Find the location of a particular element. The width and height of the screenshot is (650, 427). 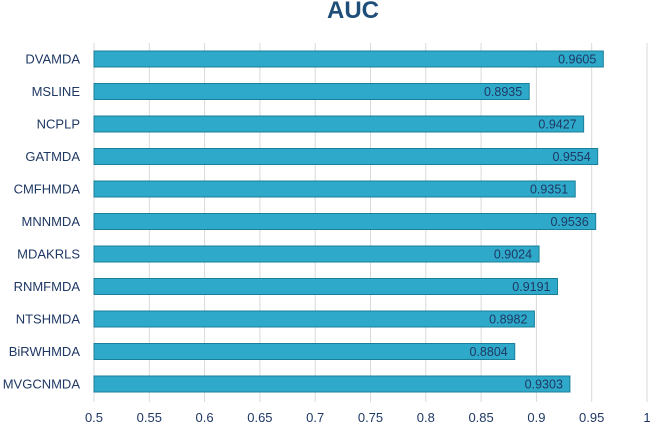

x-axis-tick-labels: 0.5 0.55 0.6 0.65 0.7 0.75 0.8 0.85 0.9 0.95 1 is located at coordinates (367, 417).